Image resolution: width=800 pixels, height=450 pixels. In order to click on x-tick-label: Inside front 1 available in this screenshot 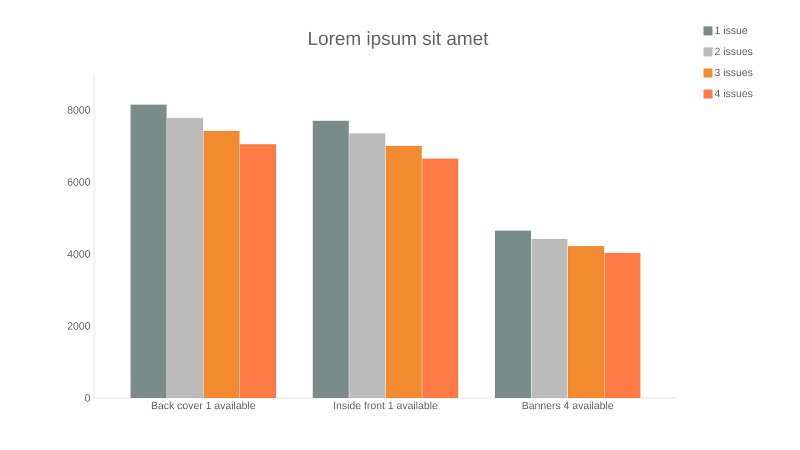, I will do `click(386, 406)`.